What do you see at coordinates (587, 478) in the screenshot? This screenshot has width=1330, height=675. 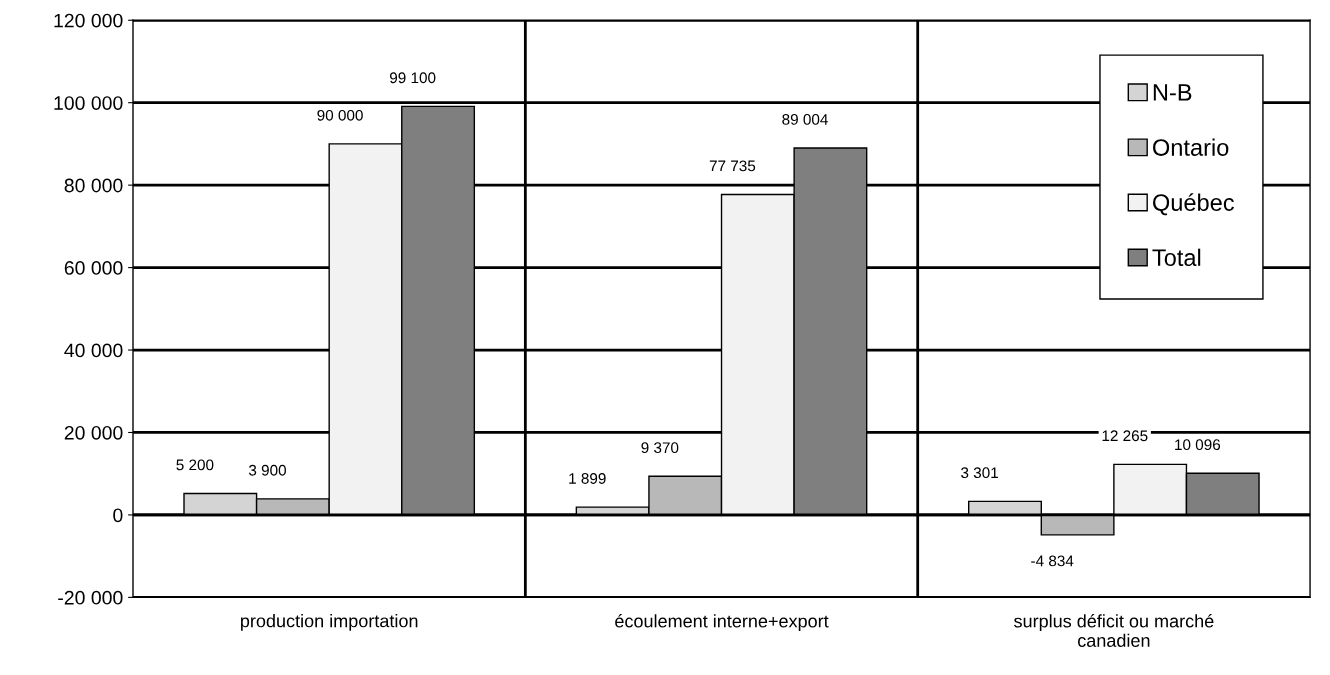 I see `data-label: 1 899` at bounding box center [587, 478].